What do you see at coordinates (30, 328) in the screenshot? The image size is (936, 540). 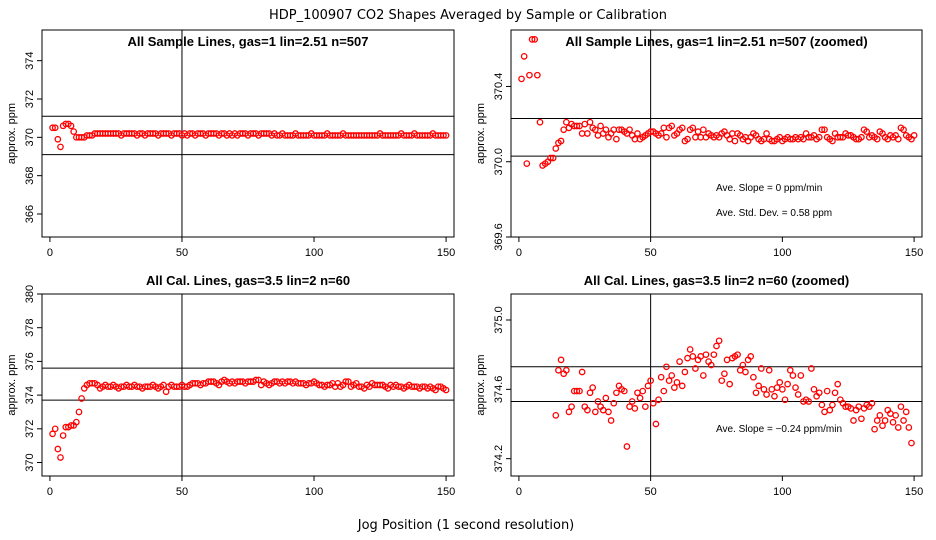 I see `y-tick-label: 378` at bounding box center [30, 328].